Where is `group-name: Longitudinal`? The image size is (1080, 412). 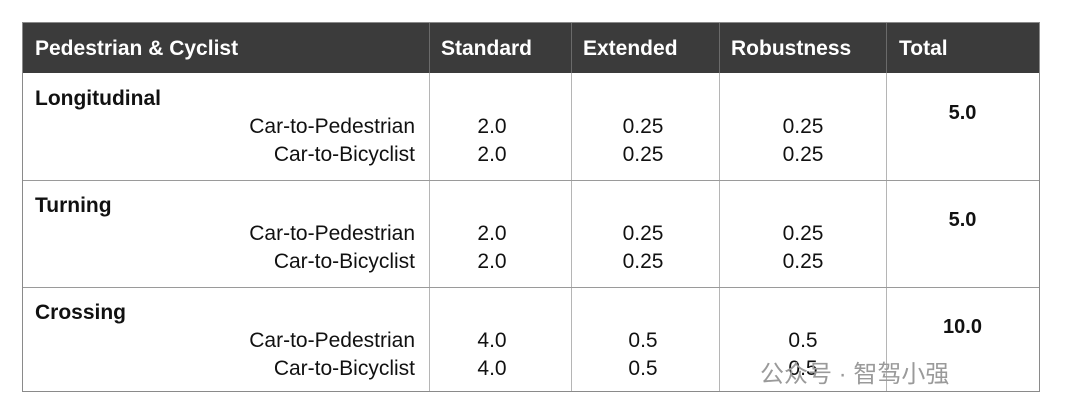
group-name: Longitudinal is located at coordinates (98, 98).